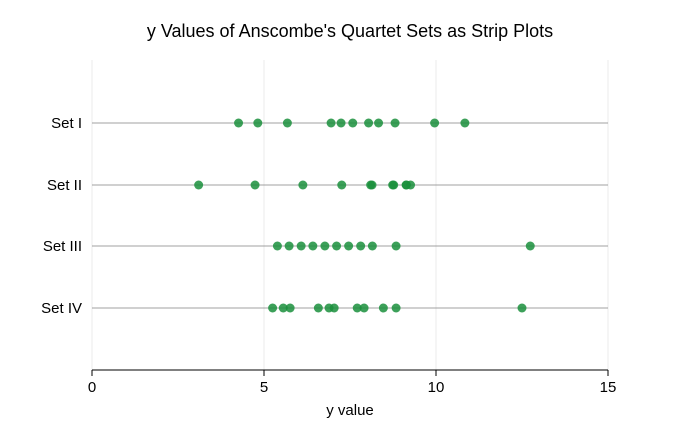 Image resolution: width=700 pixels, height=437 pixels. Describe the element at coordinates (436, 387) in the screenshot. I see `x-tick-label: 10` at that location.